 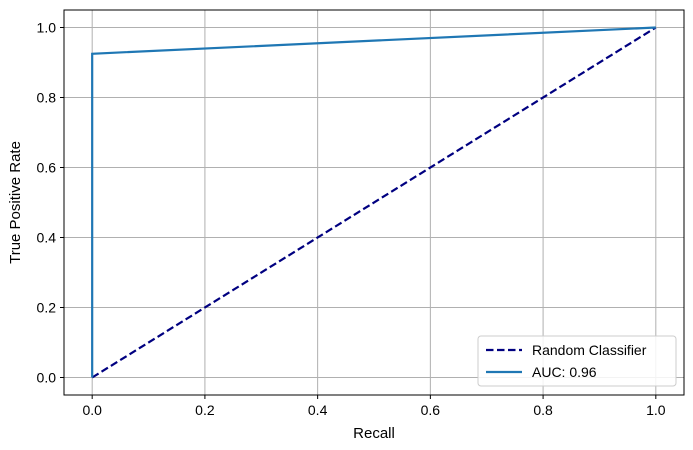 I want to click on x-tick-label: 0.4, so click(x=318, y=410).